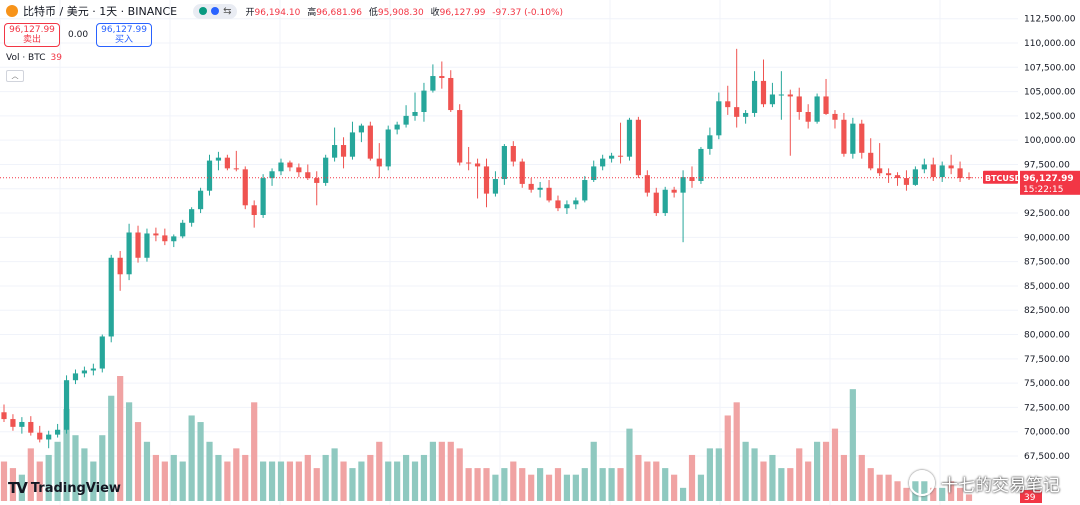 The height and width of the screenshot is (505, 1080). Describe the element at coordinates (1047, 433) in the screenshot. I see `y-tick-label: 70,000.00` at that location.